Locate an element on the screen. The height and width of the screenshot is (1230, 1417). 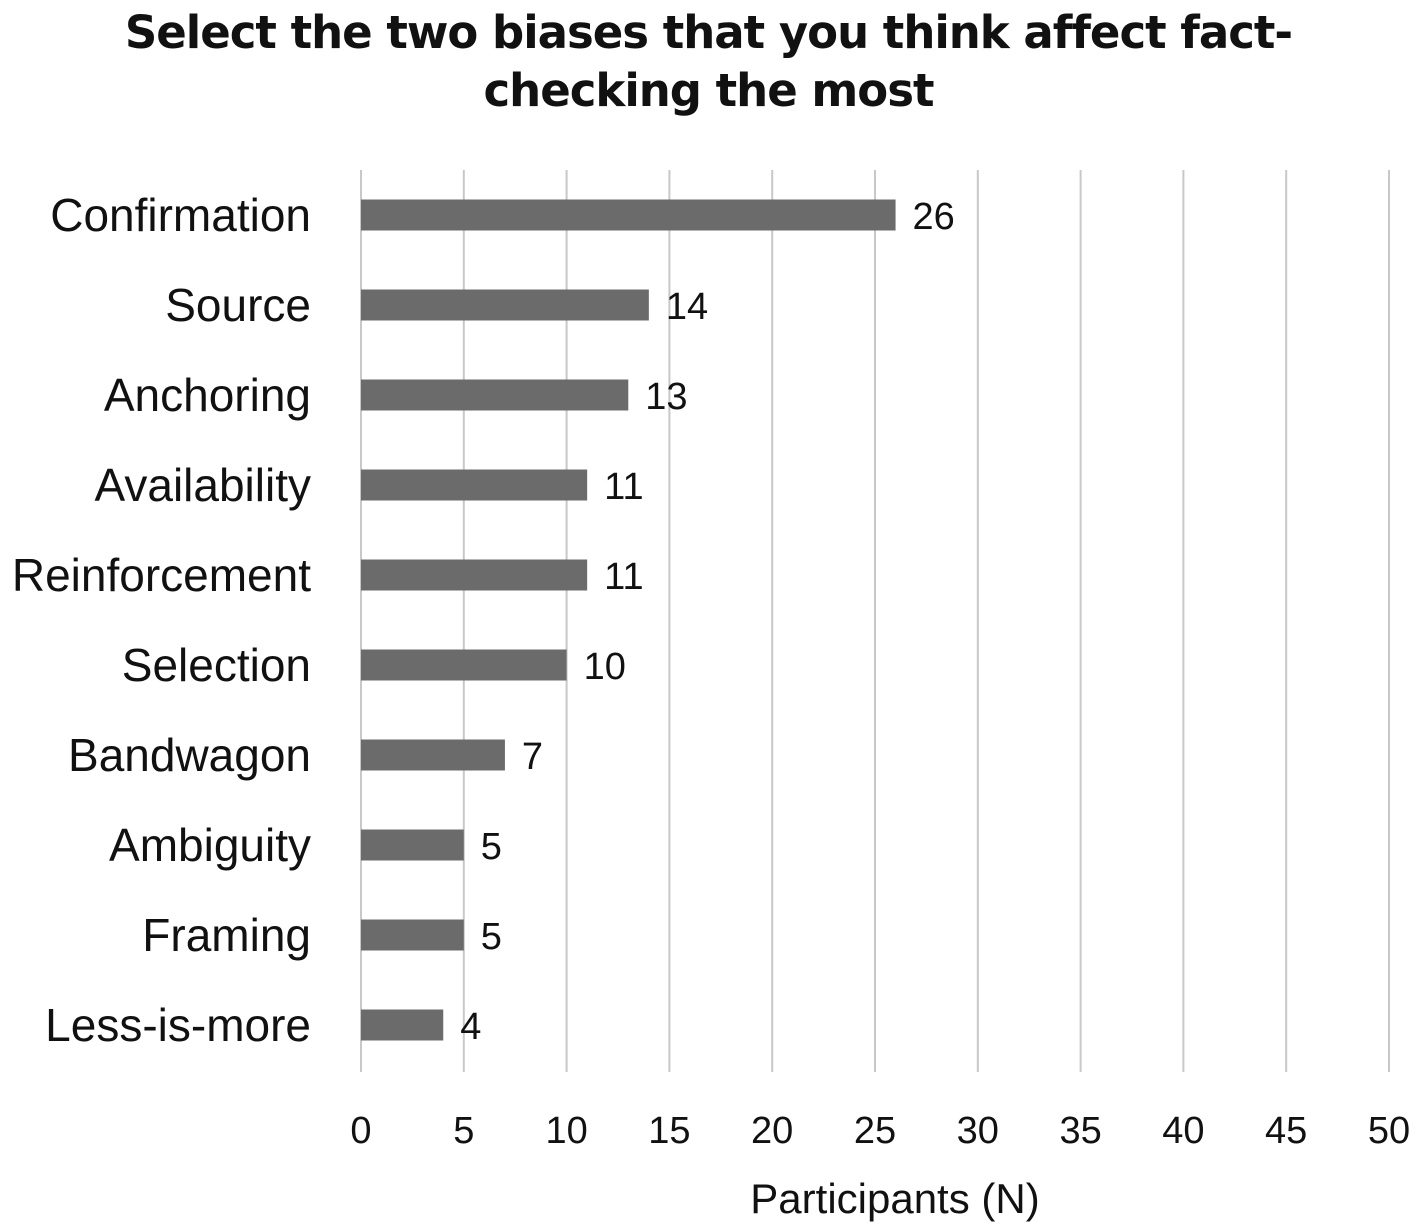
data-label-selection: 10 is located at coordinates (605, 667).